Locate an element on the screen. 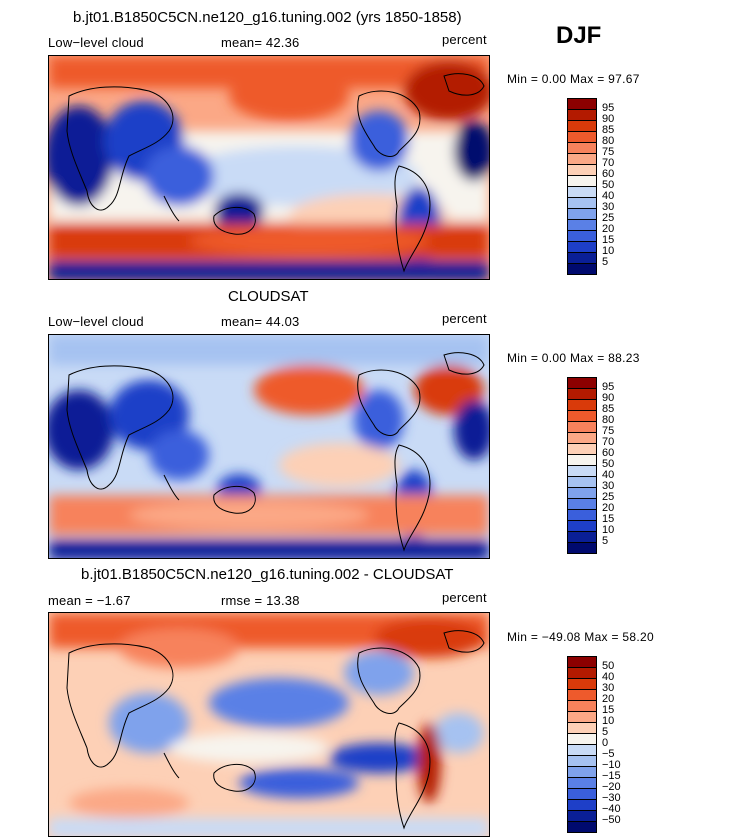 This screenshot has width=733, height=840. panel-3-rmse-label: rmse = 13.38 is located at coordinates (260, 600).